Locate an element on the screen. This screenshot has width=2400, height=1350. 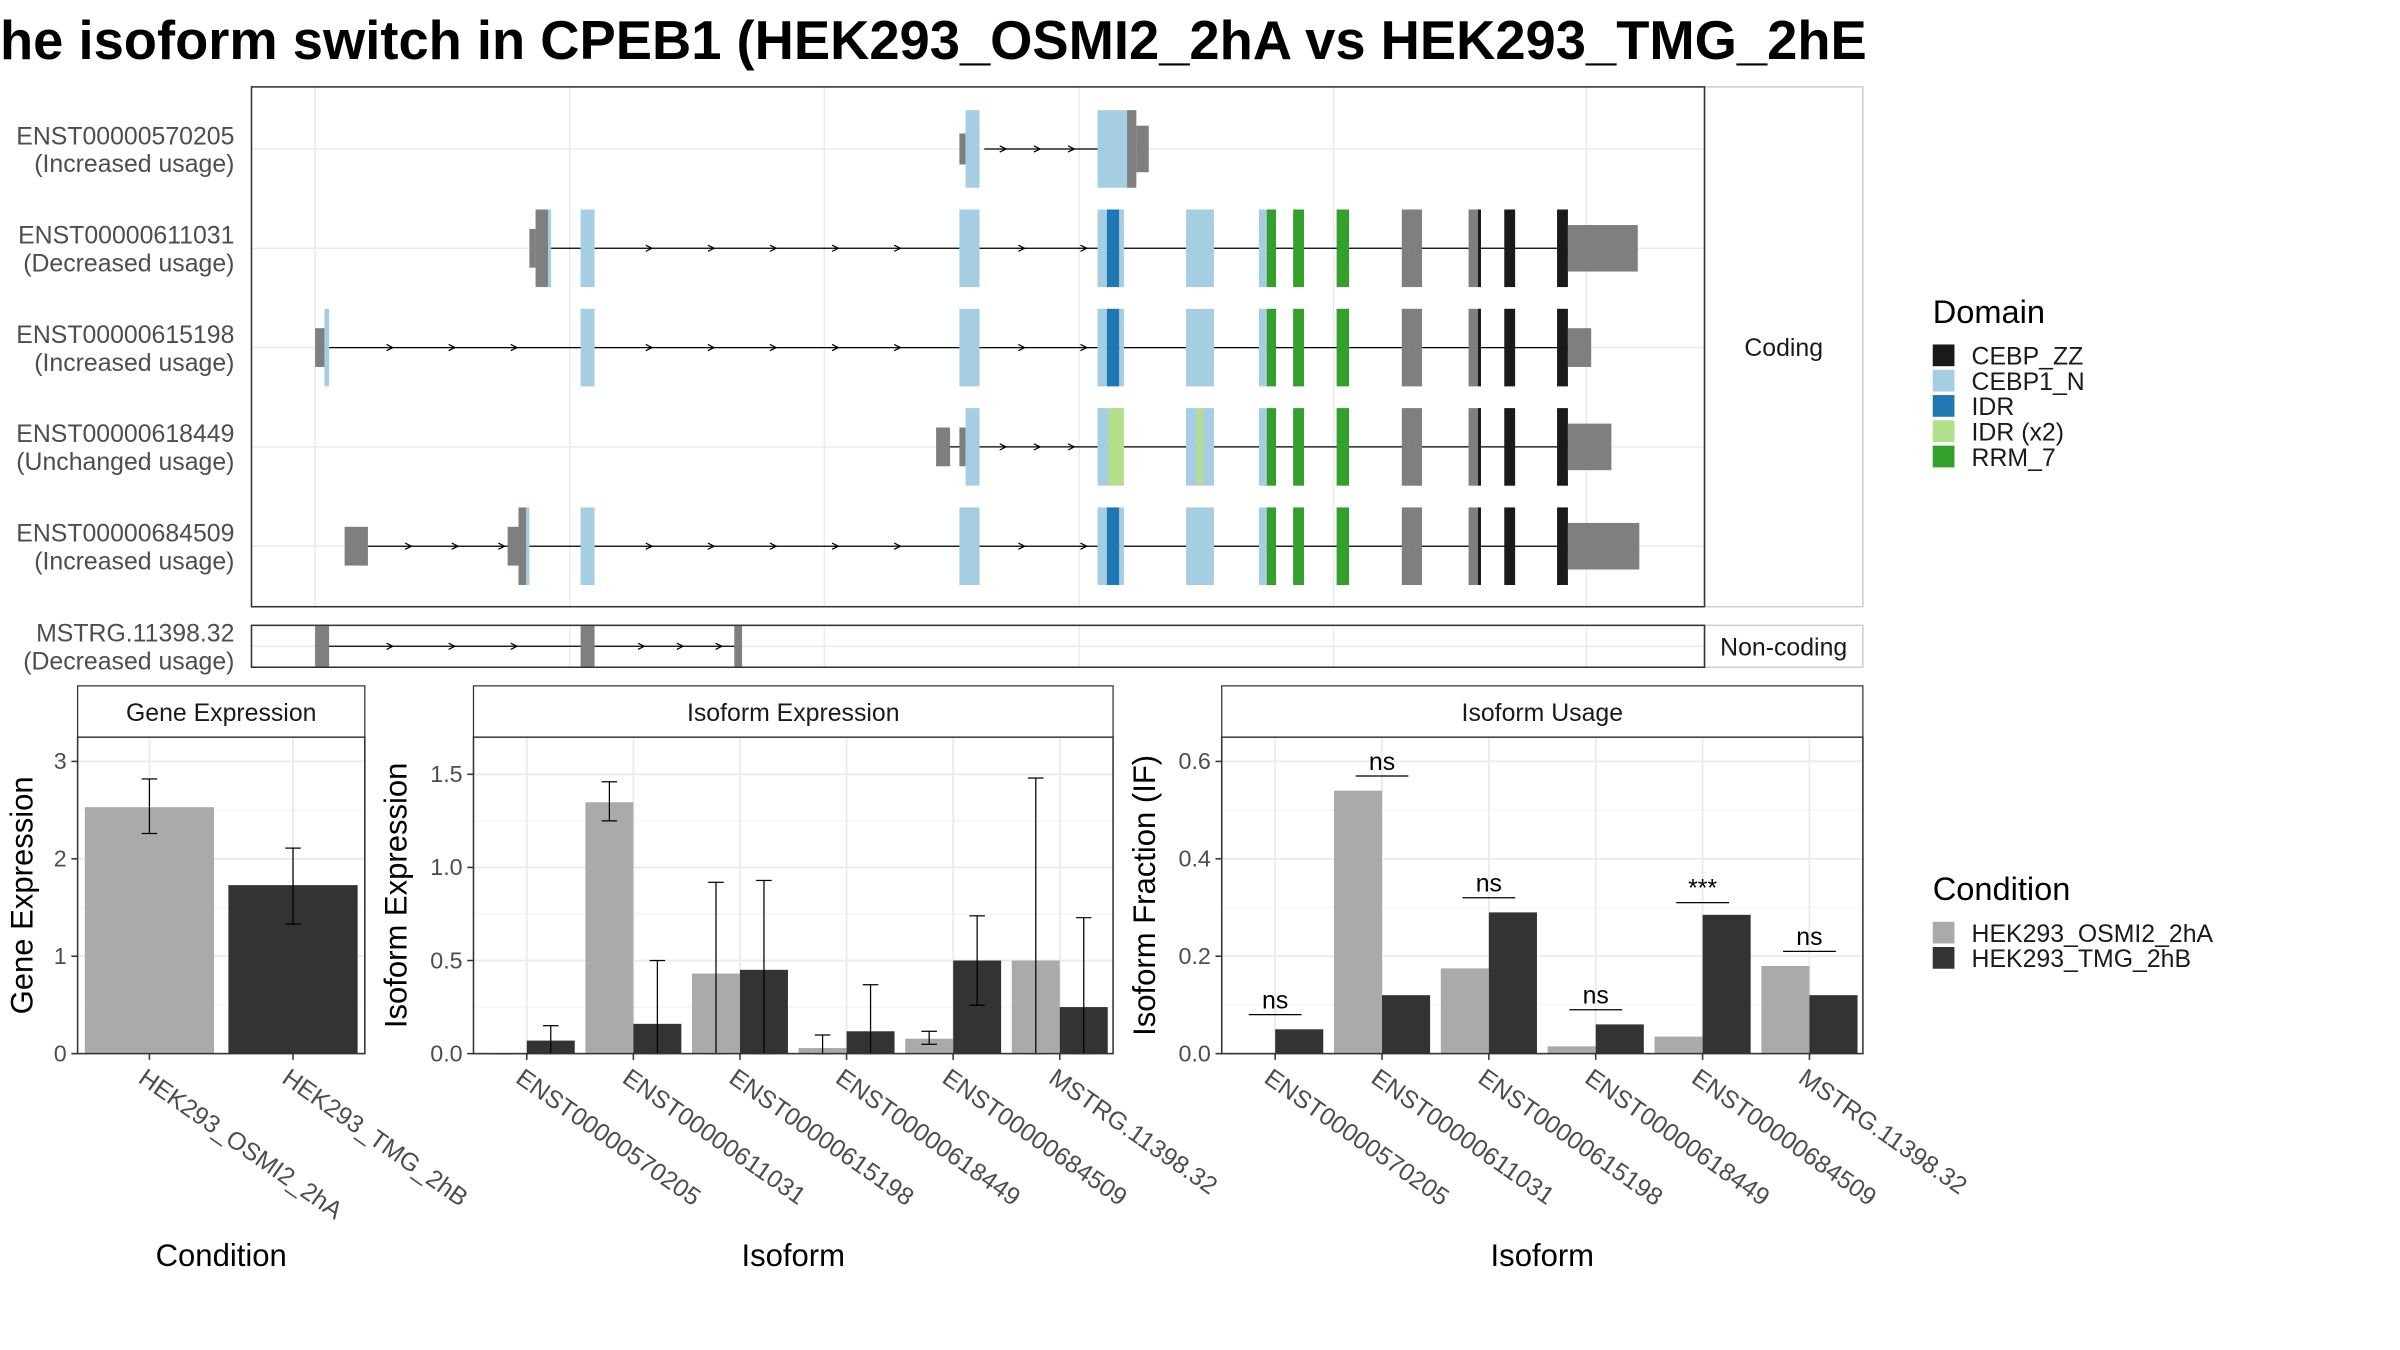
y-tick-label: 0.5 is located at coordinates (446, 960).